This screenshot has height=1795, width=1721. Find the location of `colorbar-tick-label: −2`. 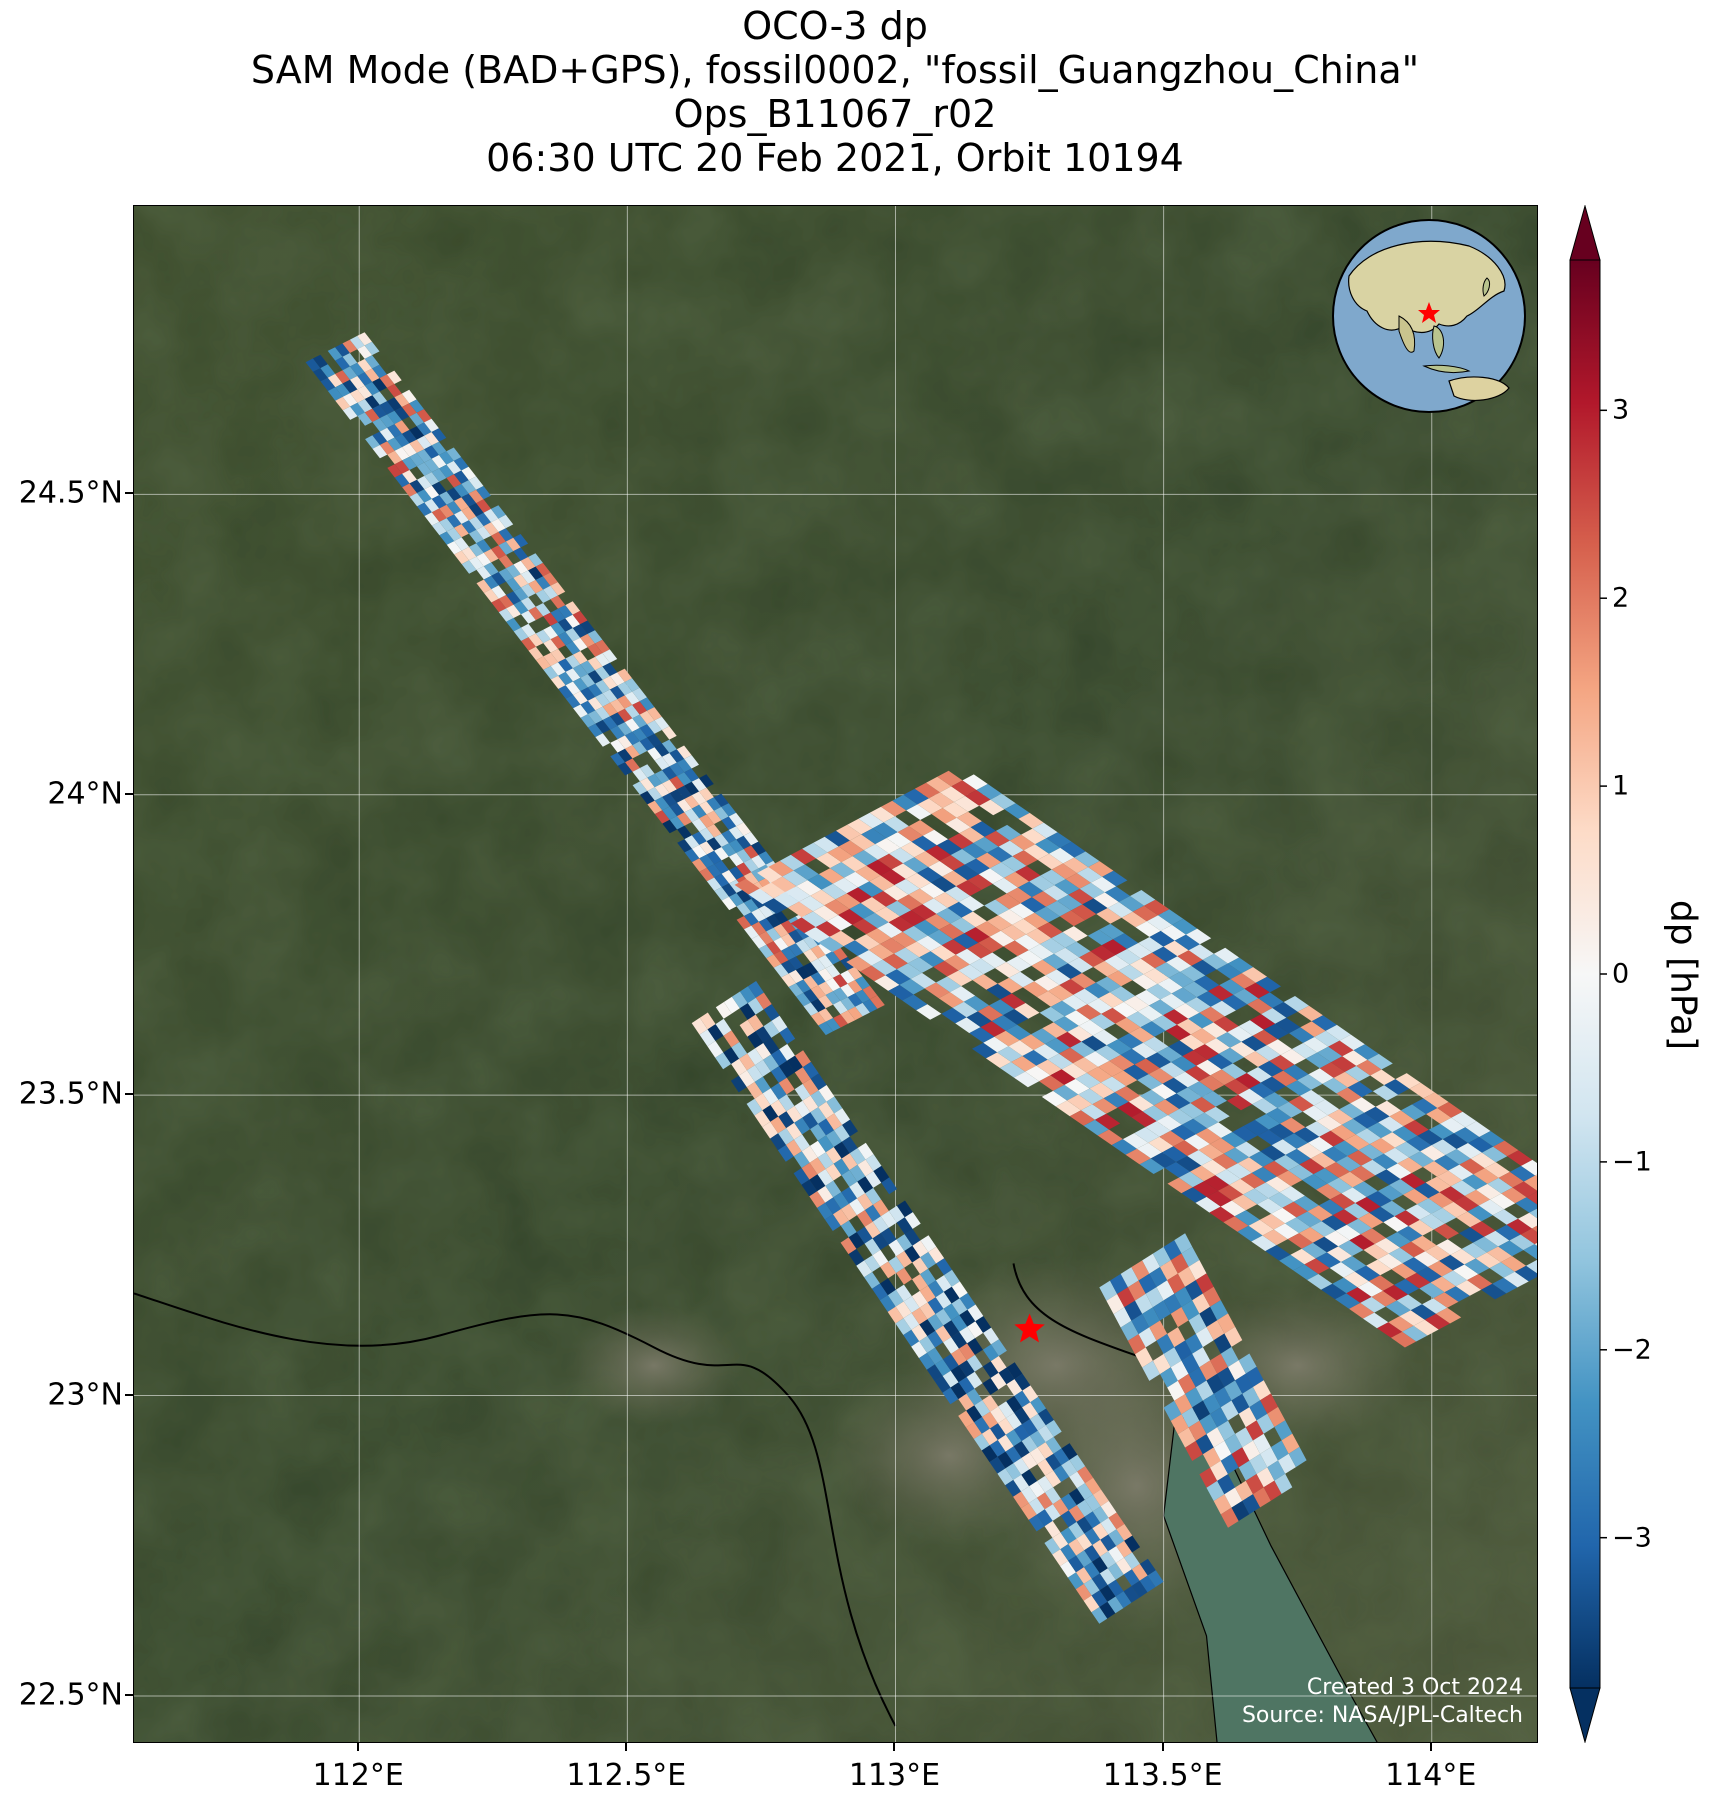

colorbar-tick-label: −2 is located at coordinates (1632, 1350).